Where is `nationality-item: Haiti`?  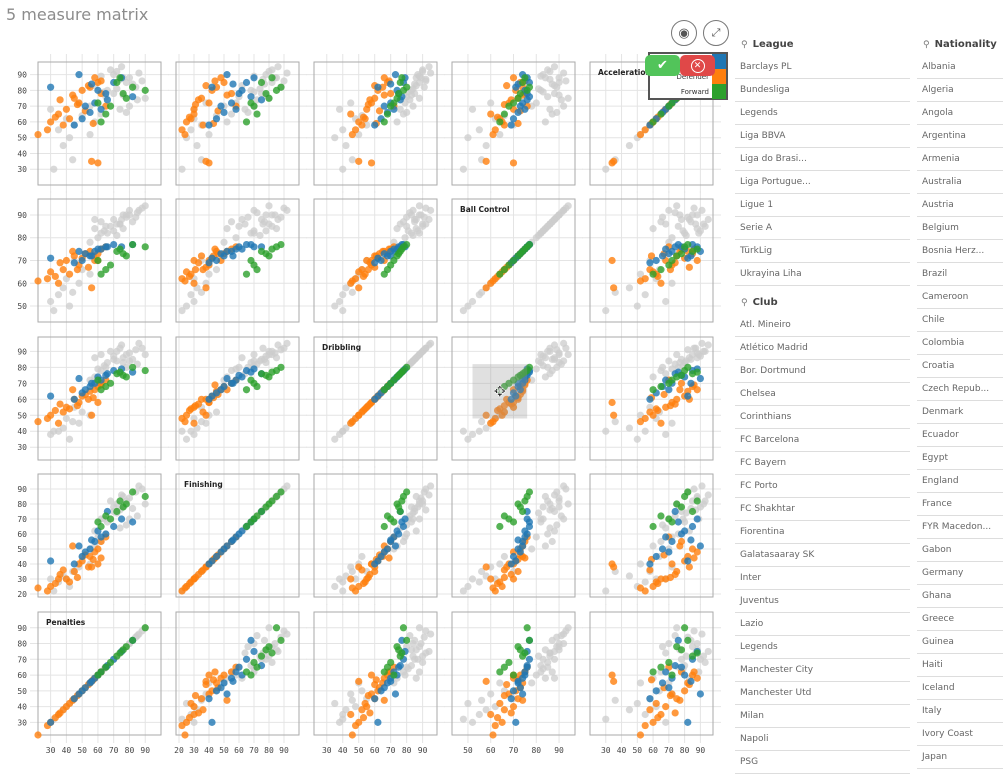
nationality-item: Haiti is located at coordinates (960, 665).